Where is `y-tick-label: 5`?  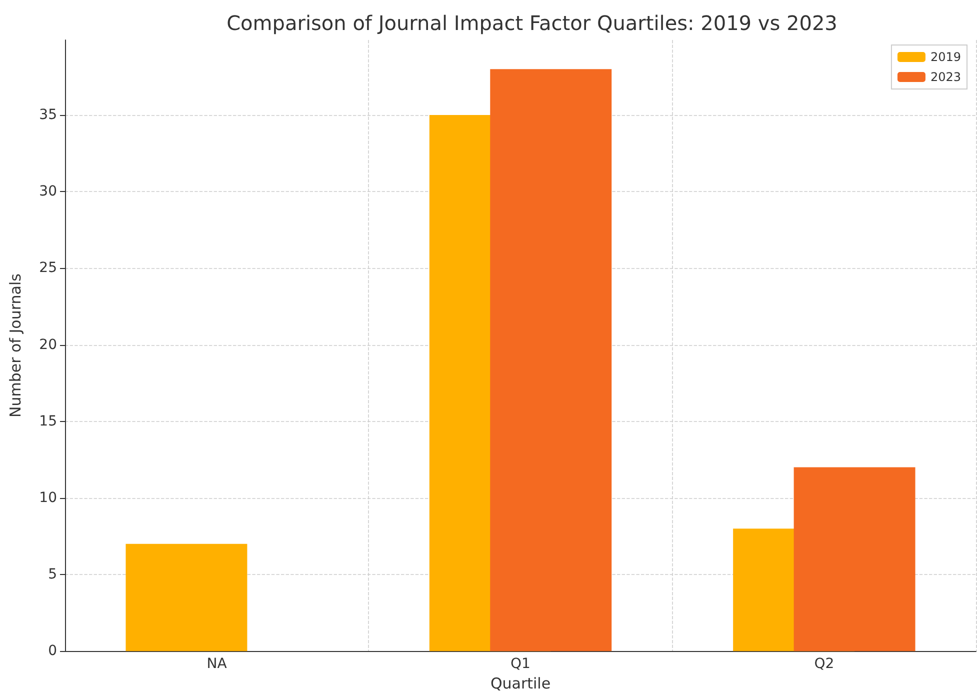 y-tick-label: 5 is located at coordinates (52, 574).